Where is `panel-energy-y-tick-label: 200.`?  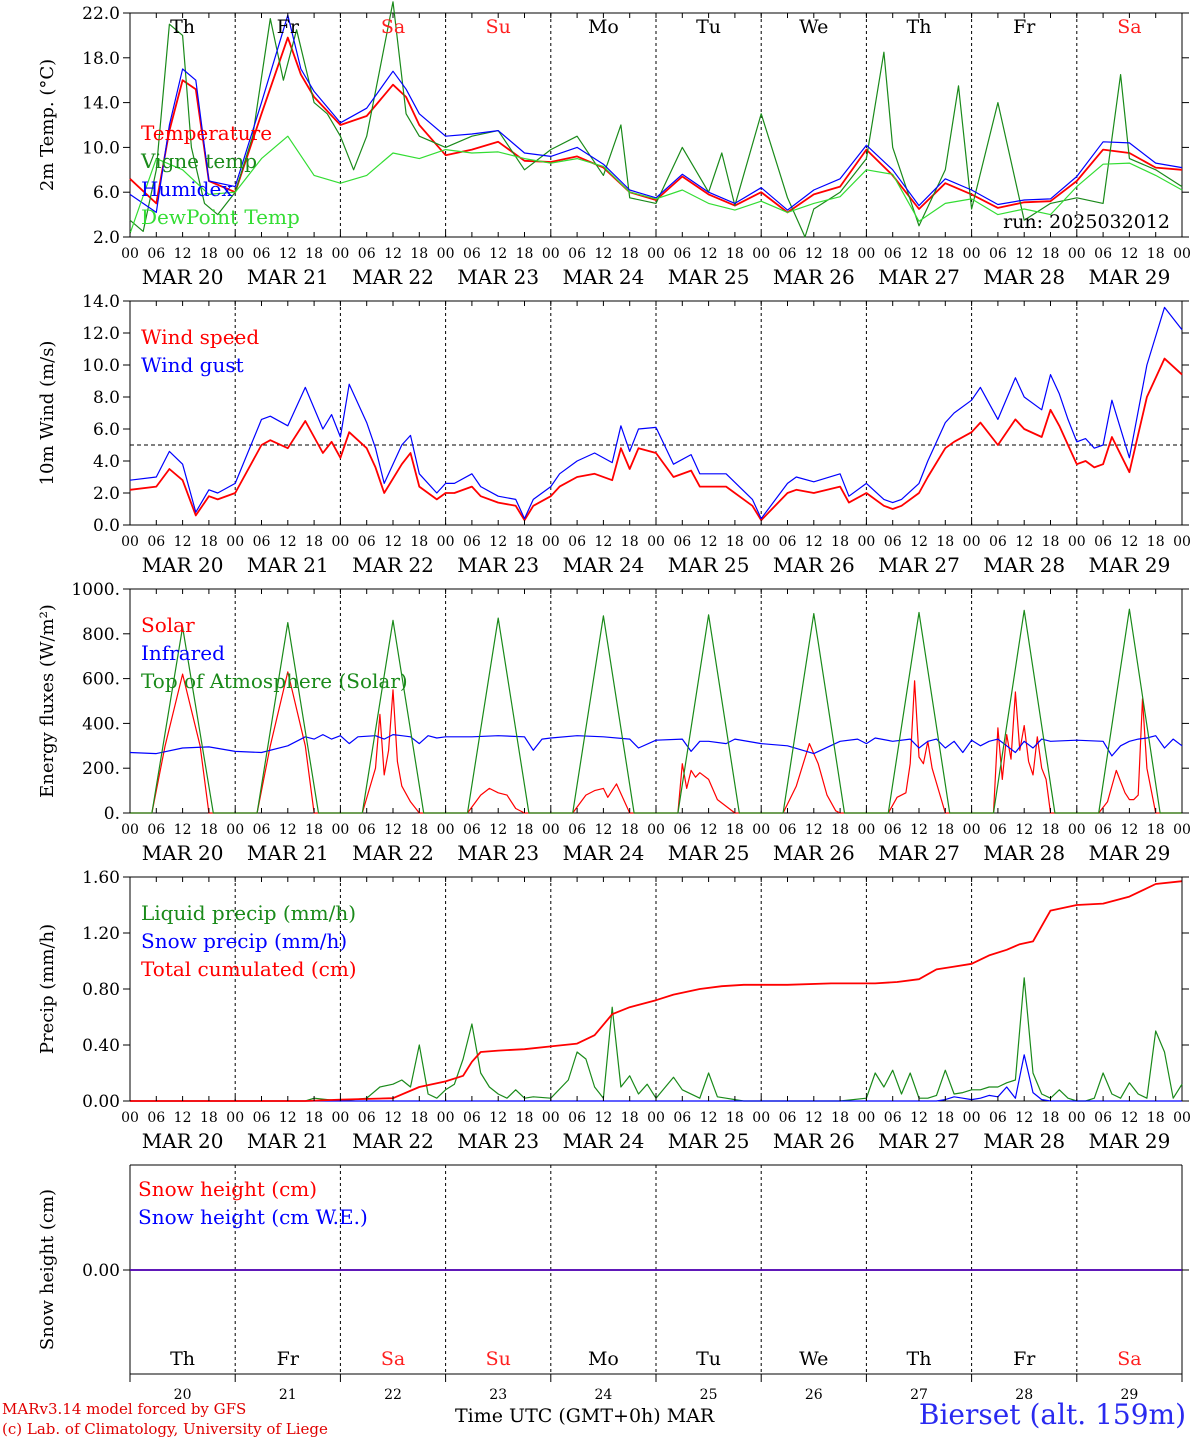 panel-energy-y-tick-label: 200. is located at coordinates (101, 769).